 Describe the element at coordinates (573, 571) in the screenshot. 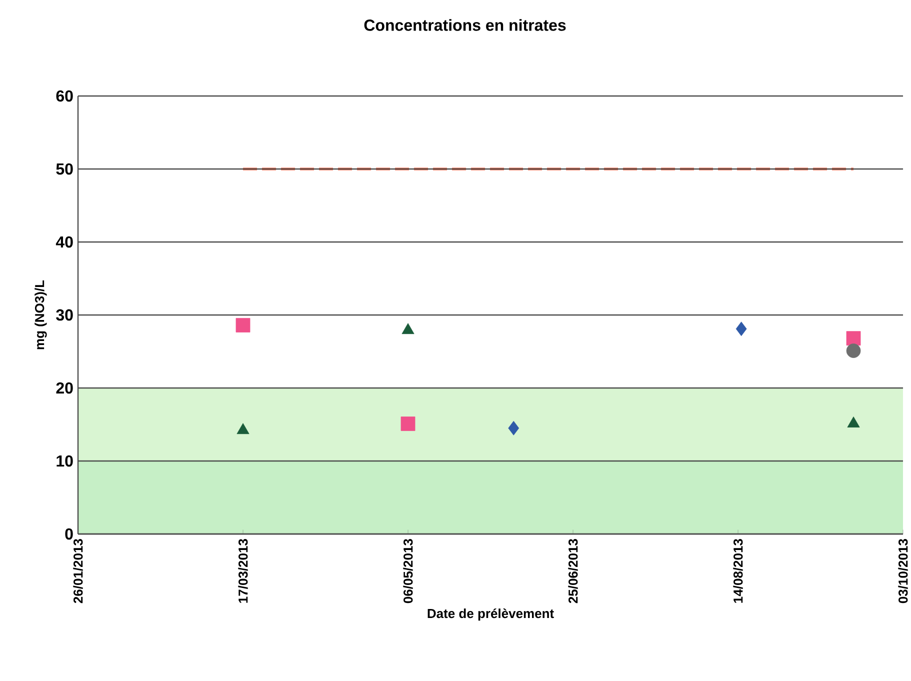

I see `x-tick-label: 25/06/2013` at that location.